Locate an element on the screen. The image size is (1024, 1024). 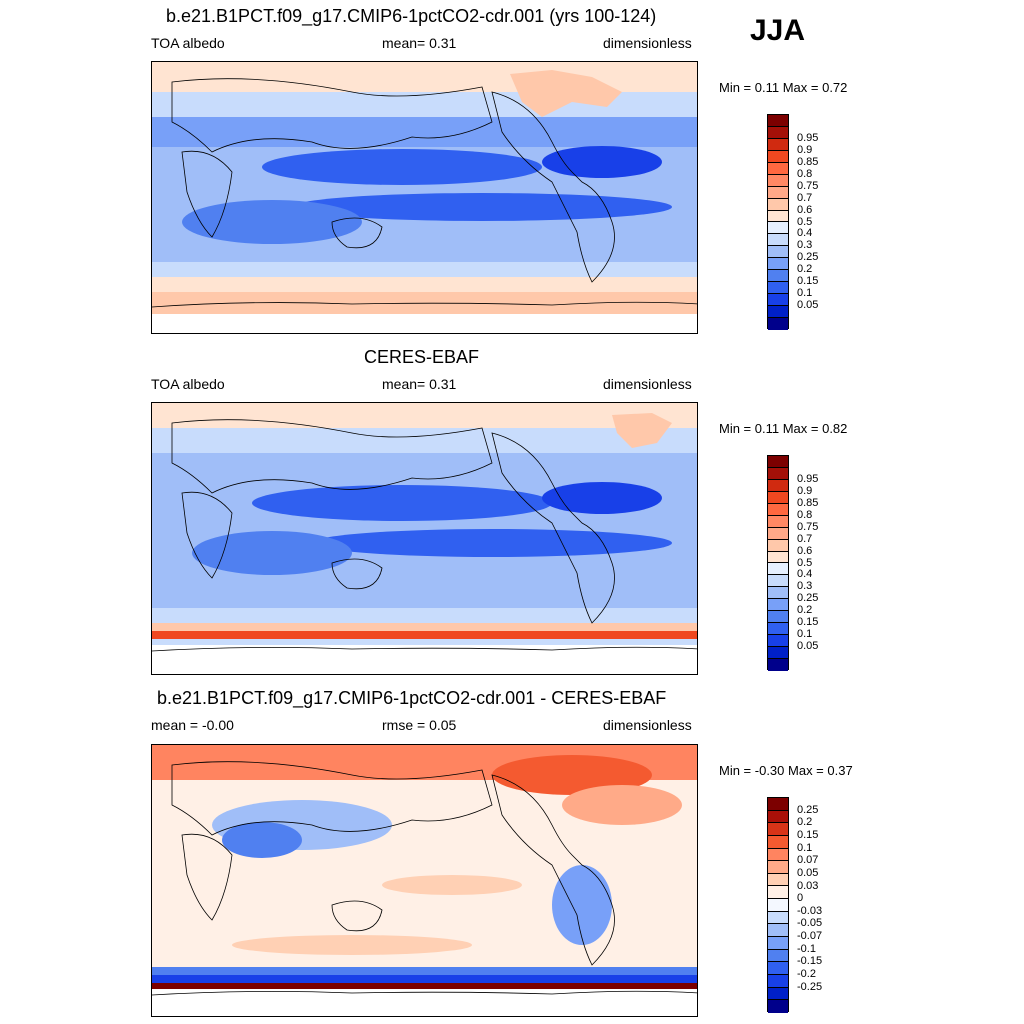
panel-1-map is located at coordinates (424, 197).